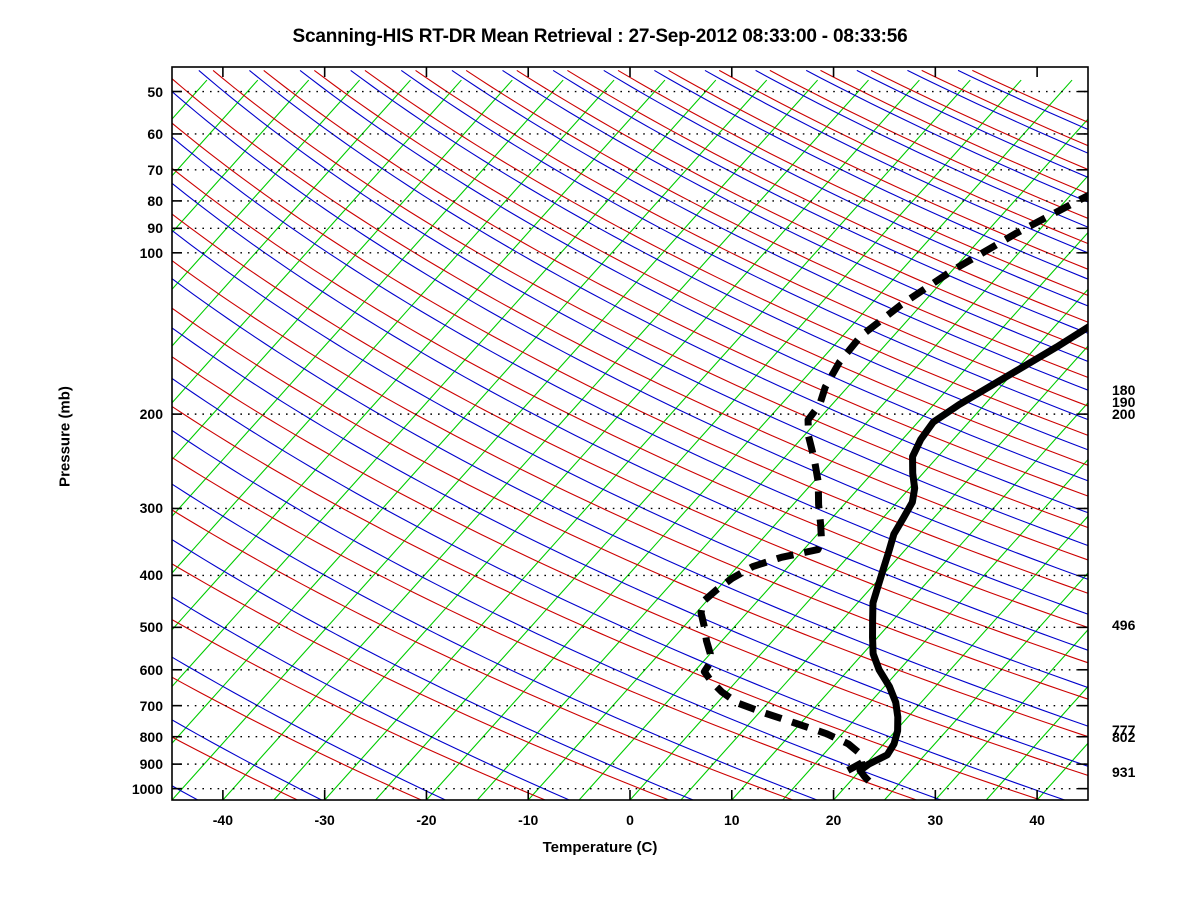  I want to click on right-annotation: 931, so click(1124, 772).